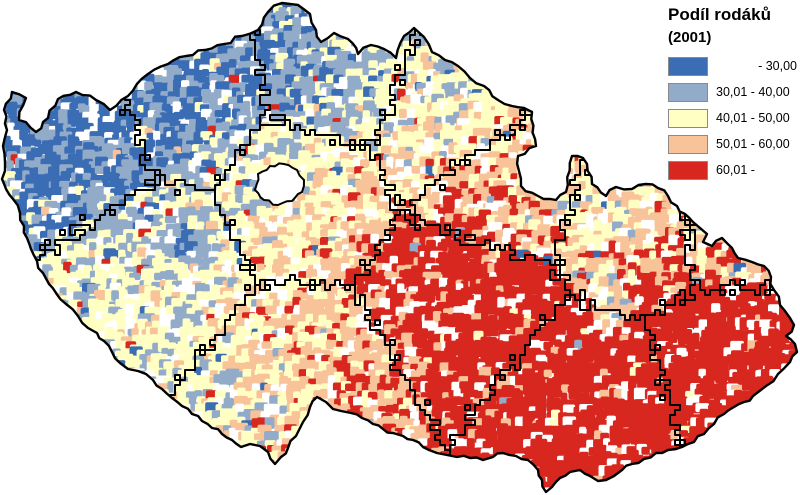 This screenshot has height=495, width=800. I want to click on legend-class-label: 50,01 - 60,00, so click(753, 144).